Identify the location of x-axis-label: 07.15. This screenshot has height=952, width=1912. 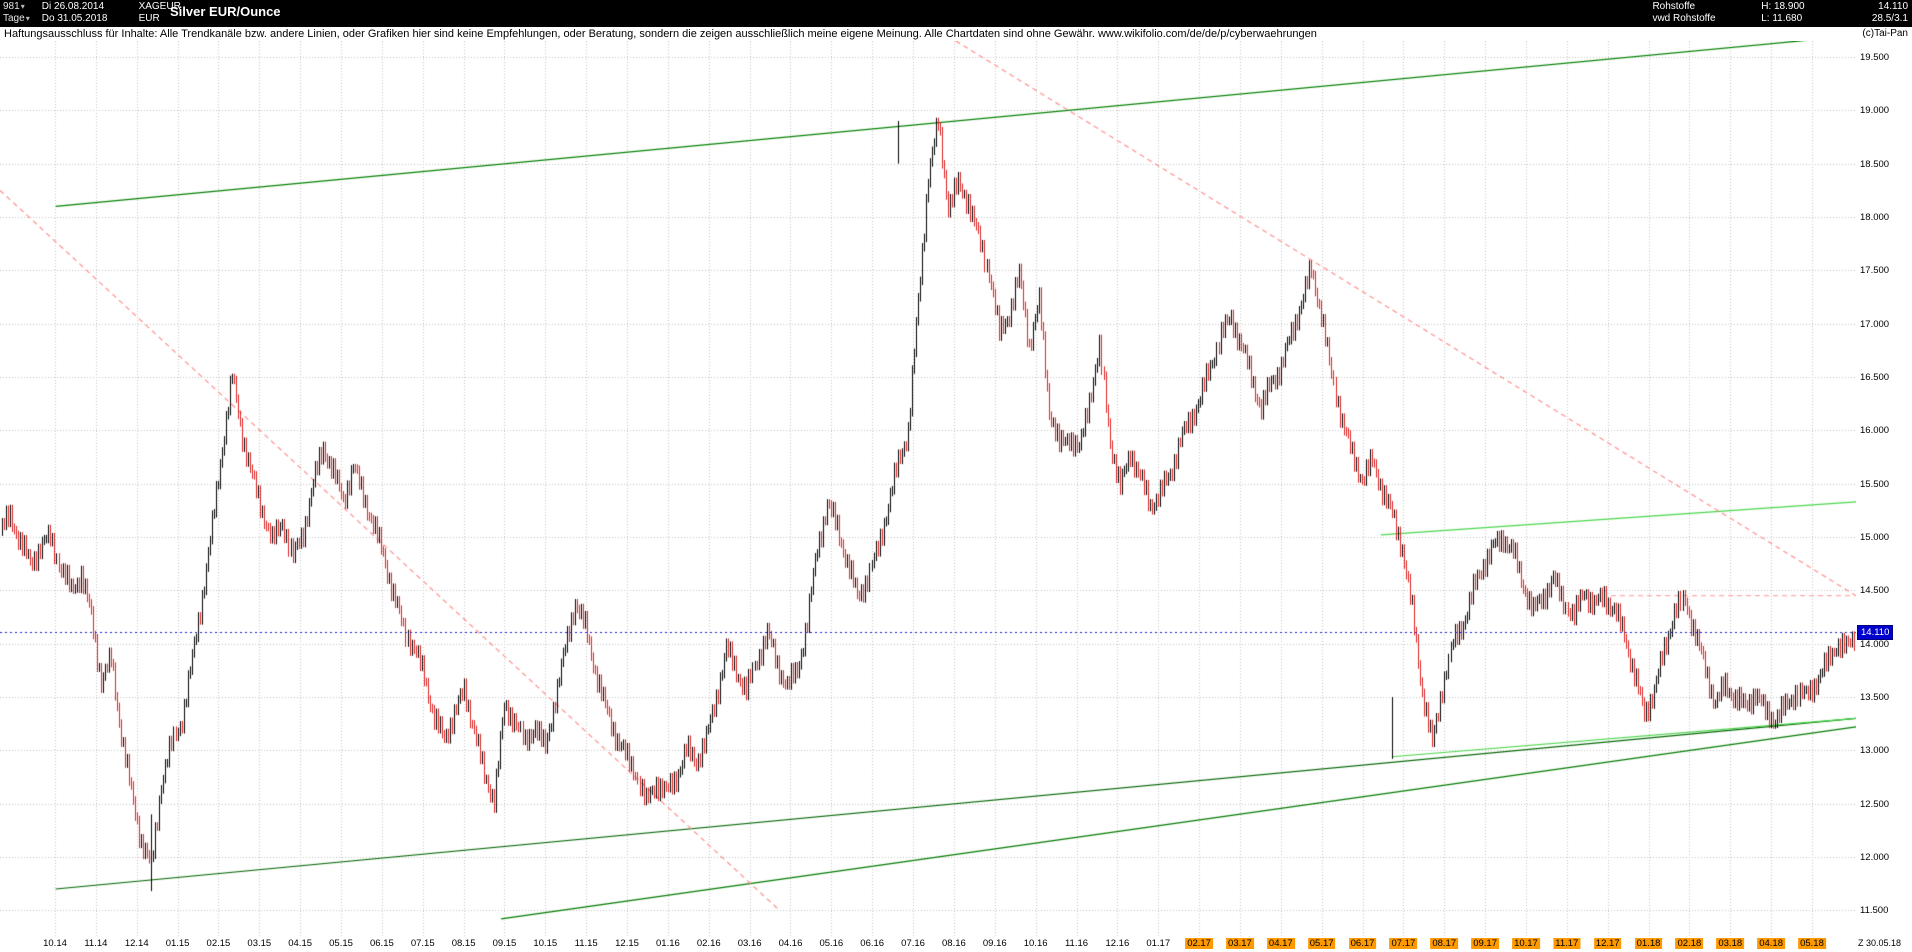
(422, 943).